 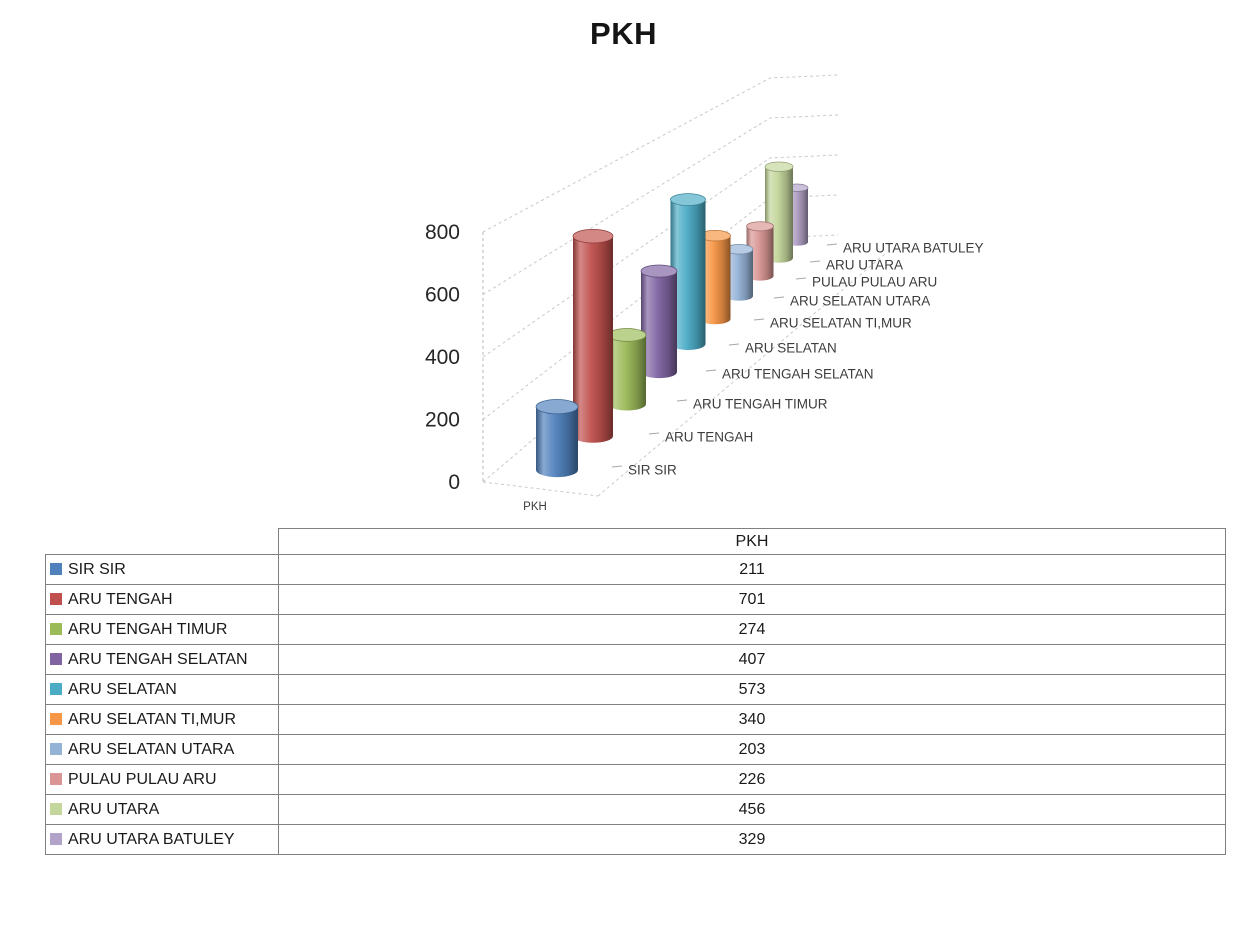 I want to click on cylinder-bar-aru-tengah-timur, so click(x=627, y=369).